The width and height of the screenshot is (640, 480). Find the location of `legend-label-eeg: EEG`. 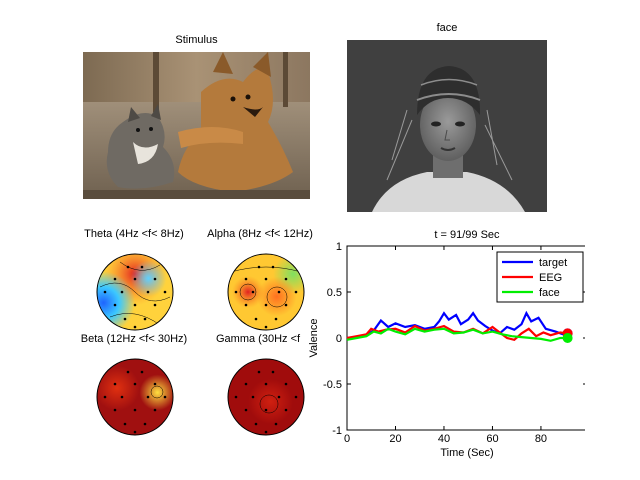

legend-label-eeg: EEG is located at coordinates (550, 278).